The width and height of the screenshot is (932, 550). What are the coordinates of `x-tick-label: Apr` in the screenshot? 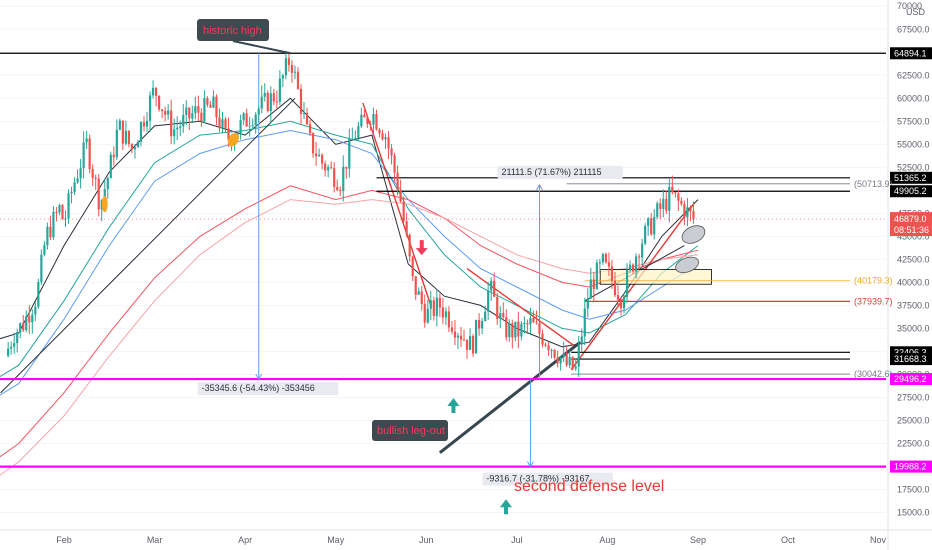 It's located at (245, 540).